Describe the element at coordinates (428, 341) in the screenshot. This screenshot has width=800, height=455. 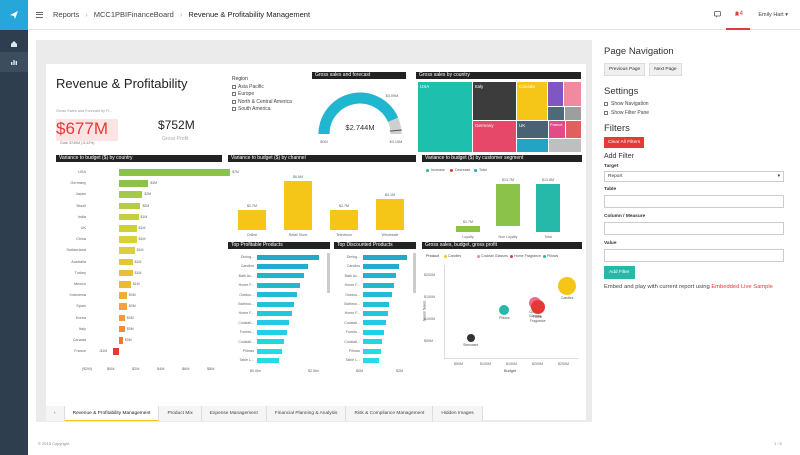
I see `y-tick-label: $50M` at that location.